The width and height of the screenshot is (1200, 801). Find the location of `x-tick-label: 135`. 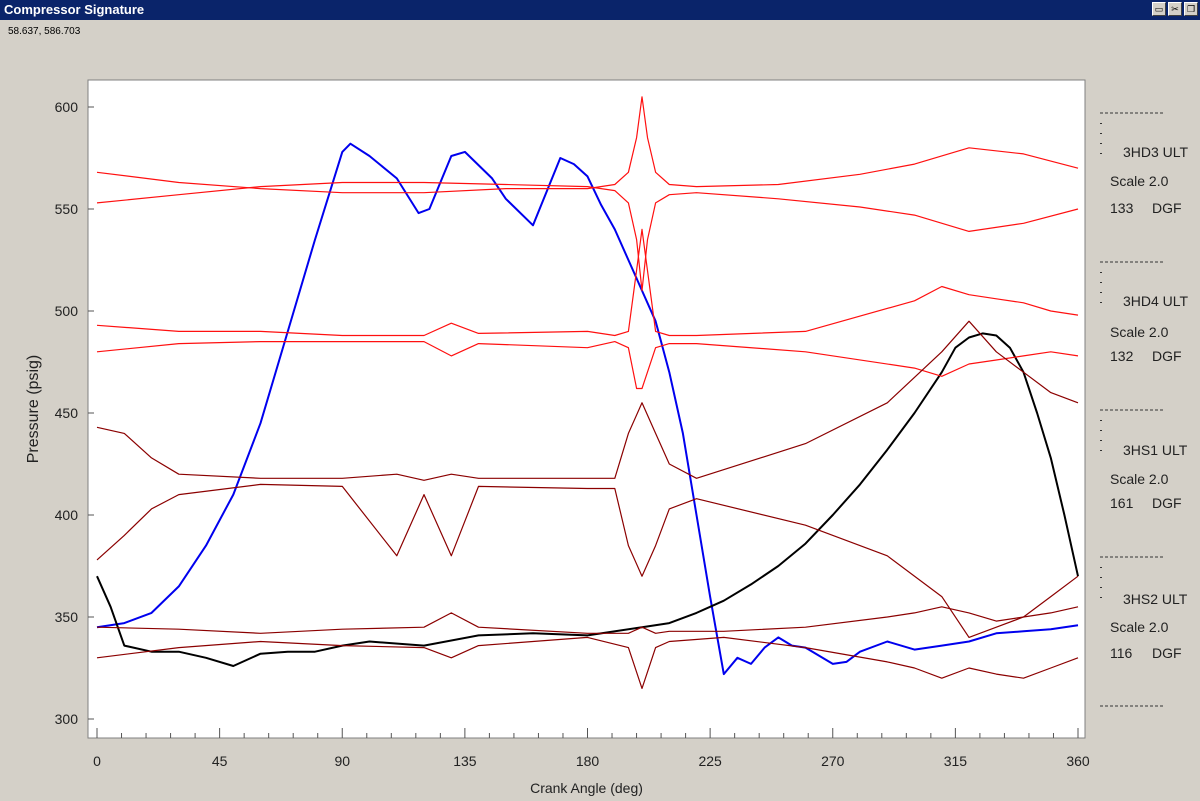

x-tick-label: 135 is located at coordinates (465, 761).